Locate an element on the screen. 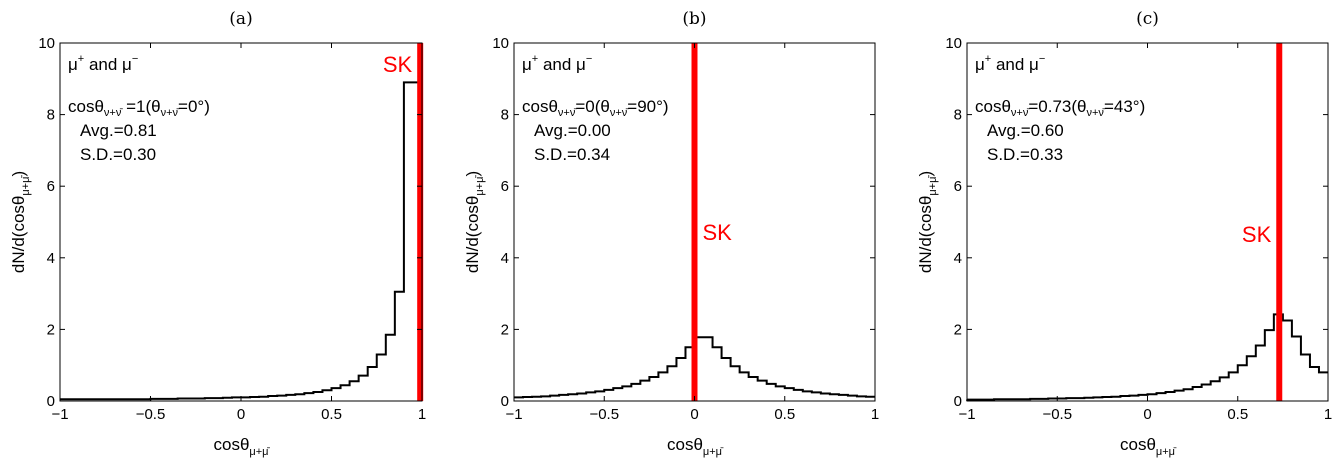  panel-letter: (b) is located at coordinates (694, 19).